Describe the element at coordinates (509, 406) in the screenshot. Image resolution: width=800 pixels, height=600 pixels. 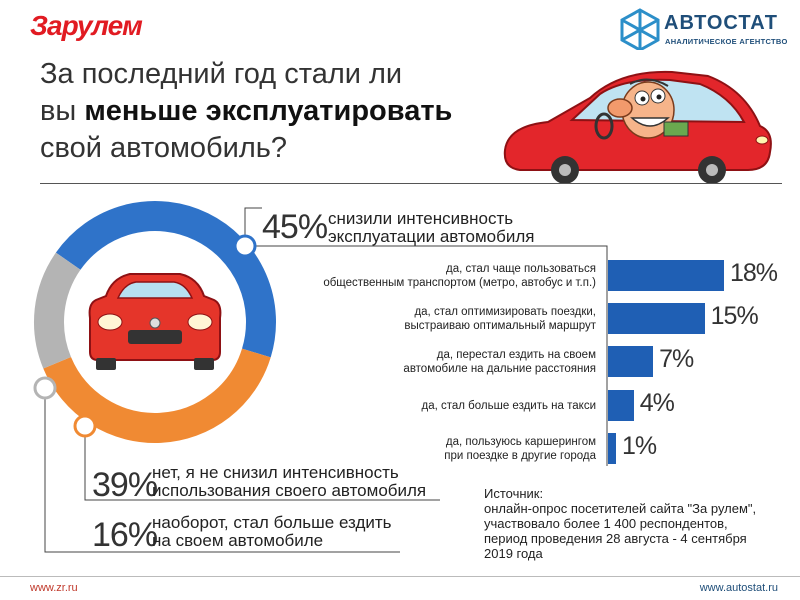
I see `bar-label-4-line-1: да, стал больше ездить на такси` at that location.